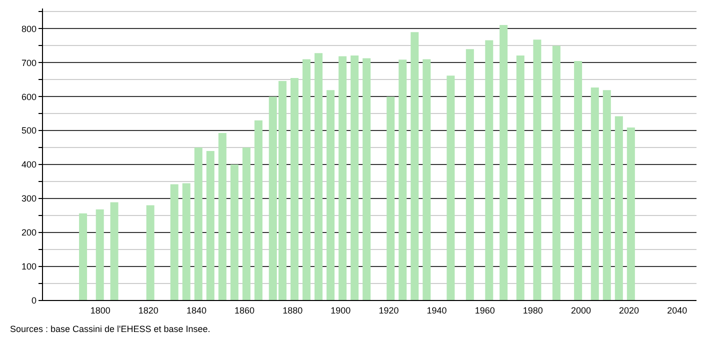 Image resolution: width=710 pixels, height=340 pixels. Describe the element at coordinates (580, 311) in the screenshot. I see `x-tick-label: 2000` at that location.